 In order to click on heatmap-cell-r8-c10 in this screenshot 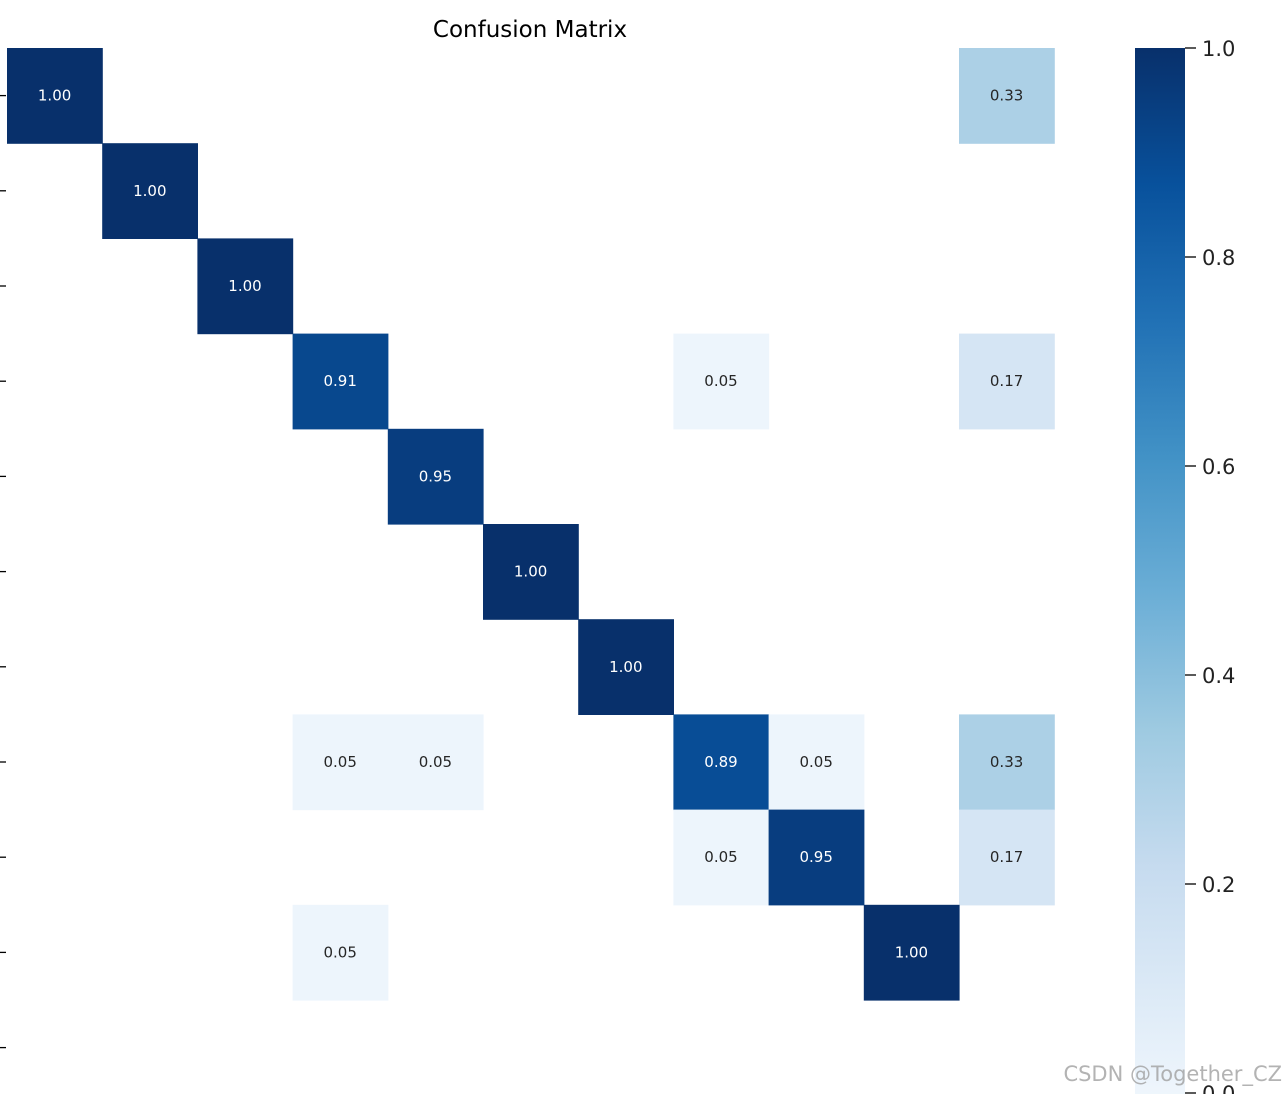, I will do `click(1007, 857)`.